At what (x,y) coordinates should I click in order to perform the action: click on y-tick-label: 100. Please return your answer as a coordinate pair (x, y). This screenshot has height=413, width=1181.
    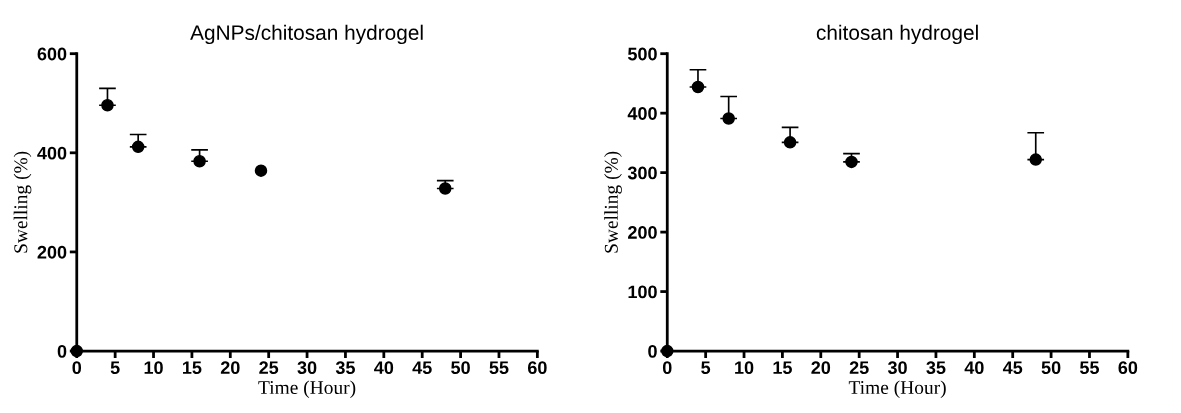
    Looking at the image, I should click on (642, 292).